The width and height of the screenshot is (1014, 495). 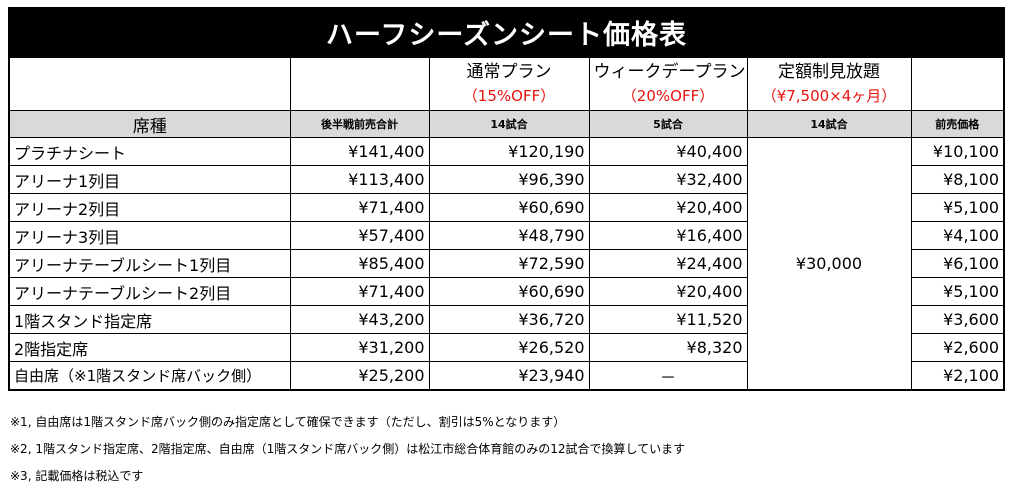 I want to click on regular-price: ¥72,590, so click(x=509, y=263).